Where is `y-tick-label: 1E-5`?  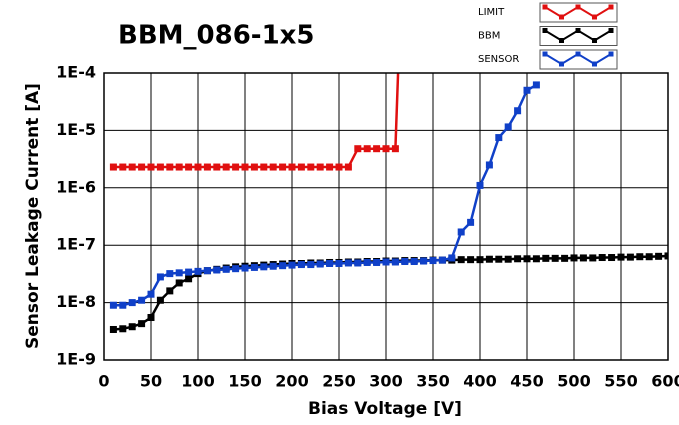 y-tick-label: 1E-5 is located at coordinates (76, 129).